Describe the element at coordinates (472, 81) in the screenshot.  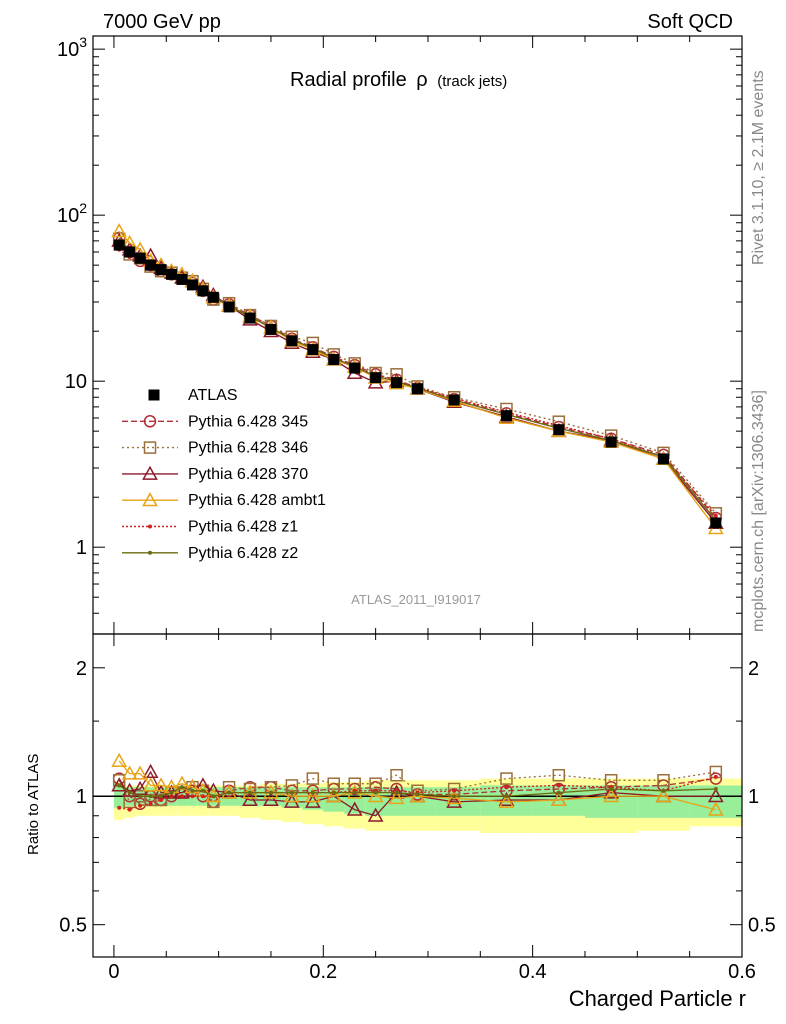
I see `main-title-sub: (track jets)` at that location.